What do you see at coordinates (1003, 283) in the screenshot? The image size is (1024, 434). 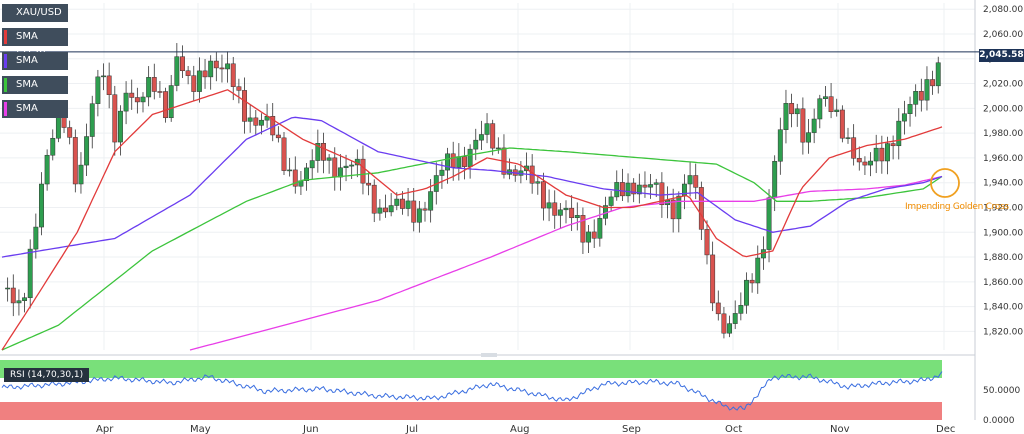 I see `y-tick-label: 1,860.00` at bounding box center [1003, 283].